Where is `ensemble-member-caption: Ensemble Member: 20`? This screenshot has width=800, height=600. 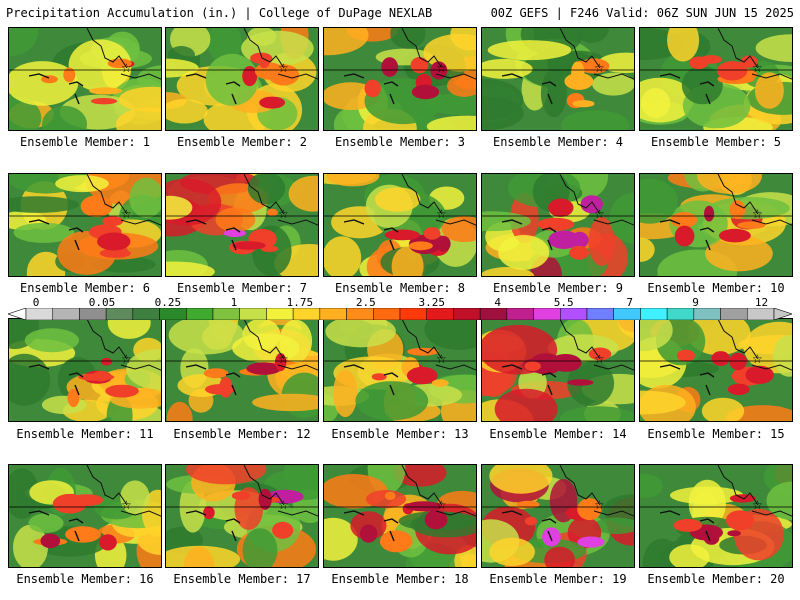 ensemble-member-caption: Ensemble Member: 20 is located at coordinates (716, 579).